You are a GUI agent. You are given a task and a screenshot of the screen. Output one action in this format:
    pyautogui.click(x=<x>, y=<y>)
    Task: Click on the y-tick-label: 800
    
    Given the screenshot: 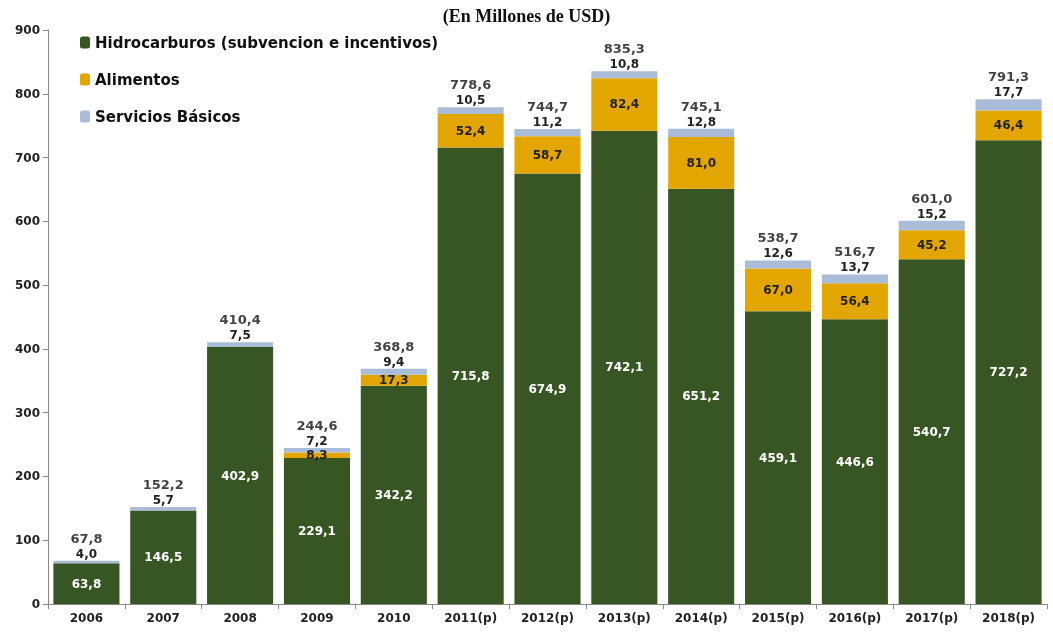 What is the action you would take?
    pyautogui.click(x=27, y=93)
    